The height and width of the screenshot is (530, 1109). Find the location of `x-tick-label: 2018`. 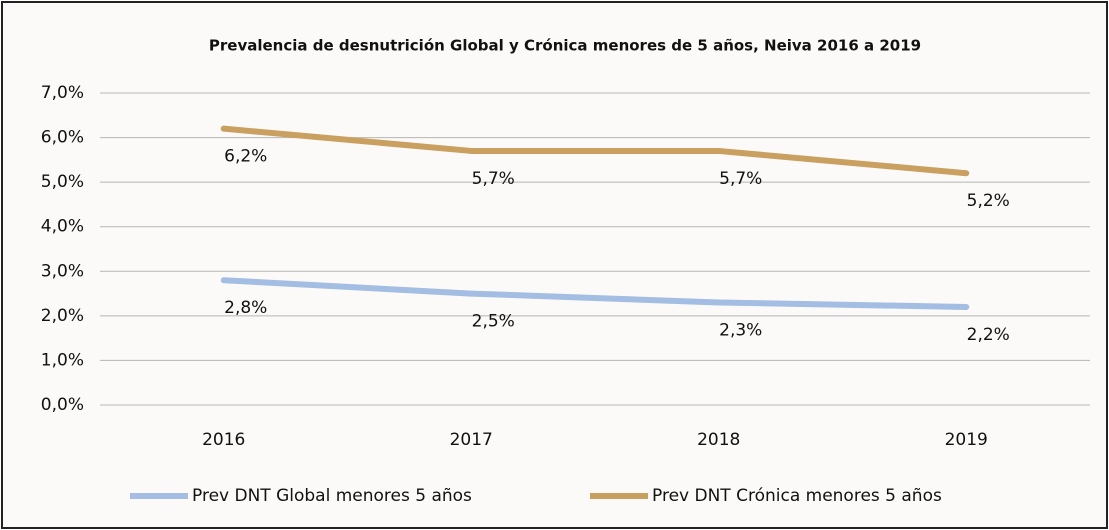

x-tick-label: 2018 is located at coordinates (718, 440).